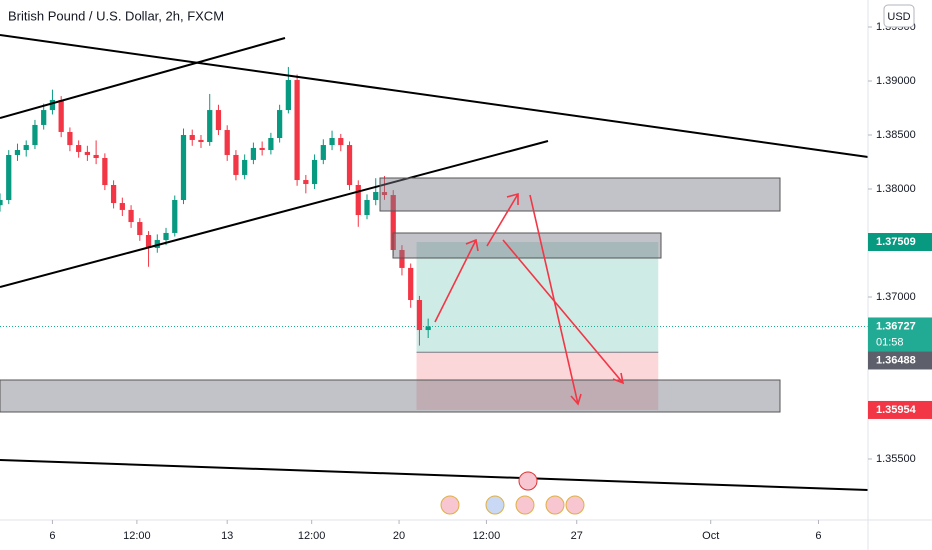  What do you see at coordinates (896, 326) in the screenshot?
I see `price-label: 1.36727` at bounding box center [896, 326].